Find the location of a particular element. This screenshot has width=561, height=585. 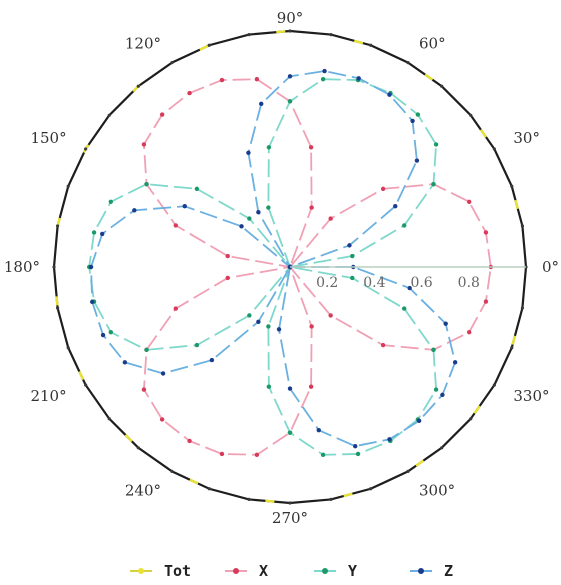

angle-tick-label-330: 330° is located at coordinates (531, 396).